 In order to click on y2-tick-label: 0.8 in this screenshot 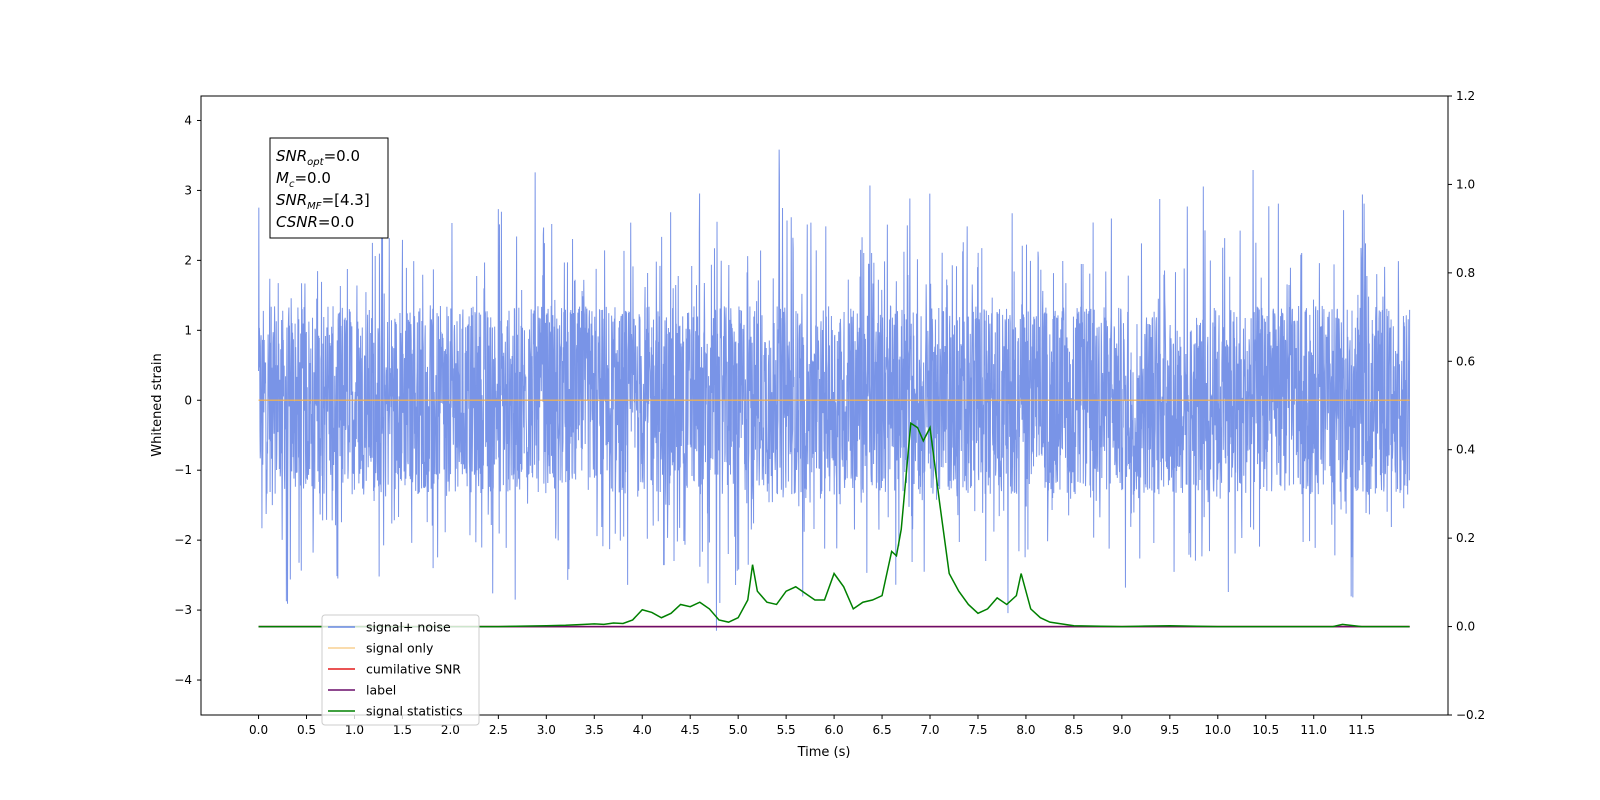, I will do `click(1465, 273)`.